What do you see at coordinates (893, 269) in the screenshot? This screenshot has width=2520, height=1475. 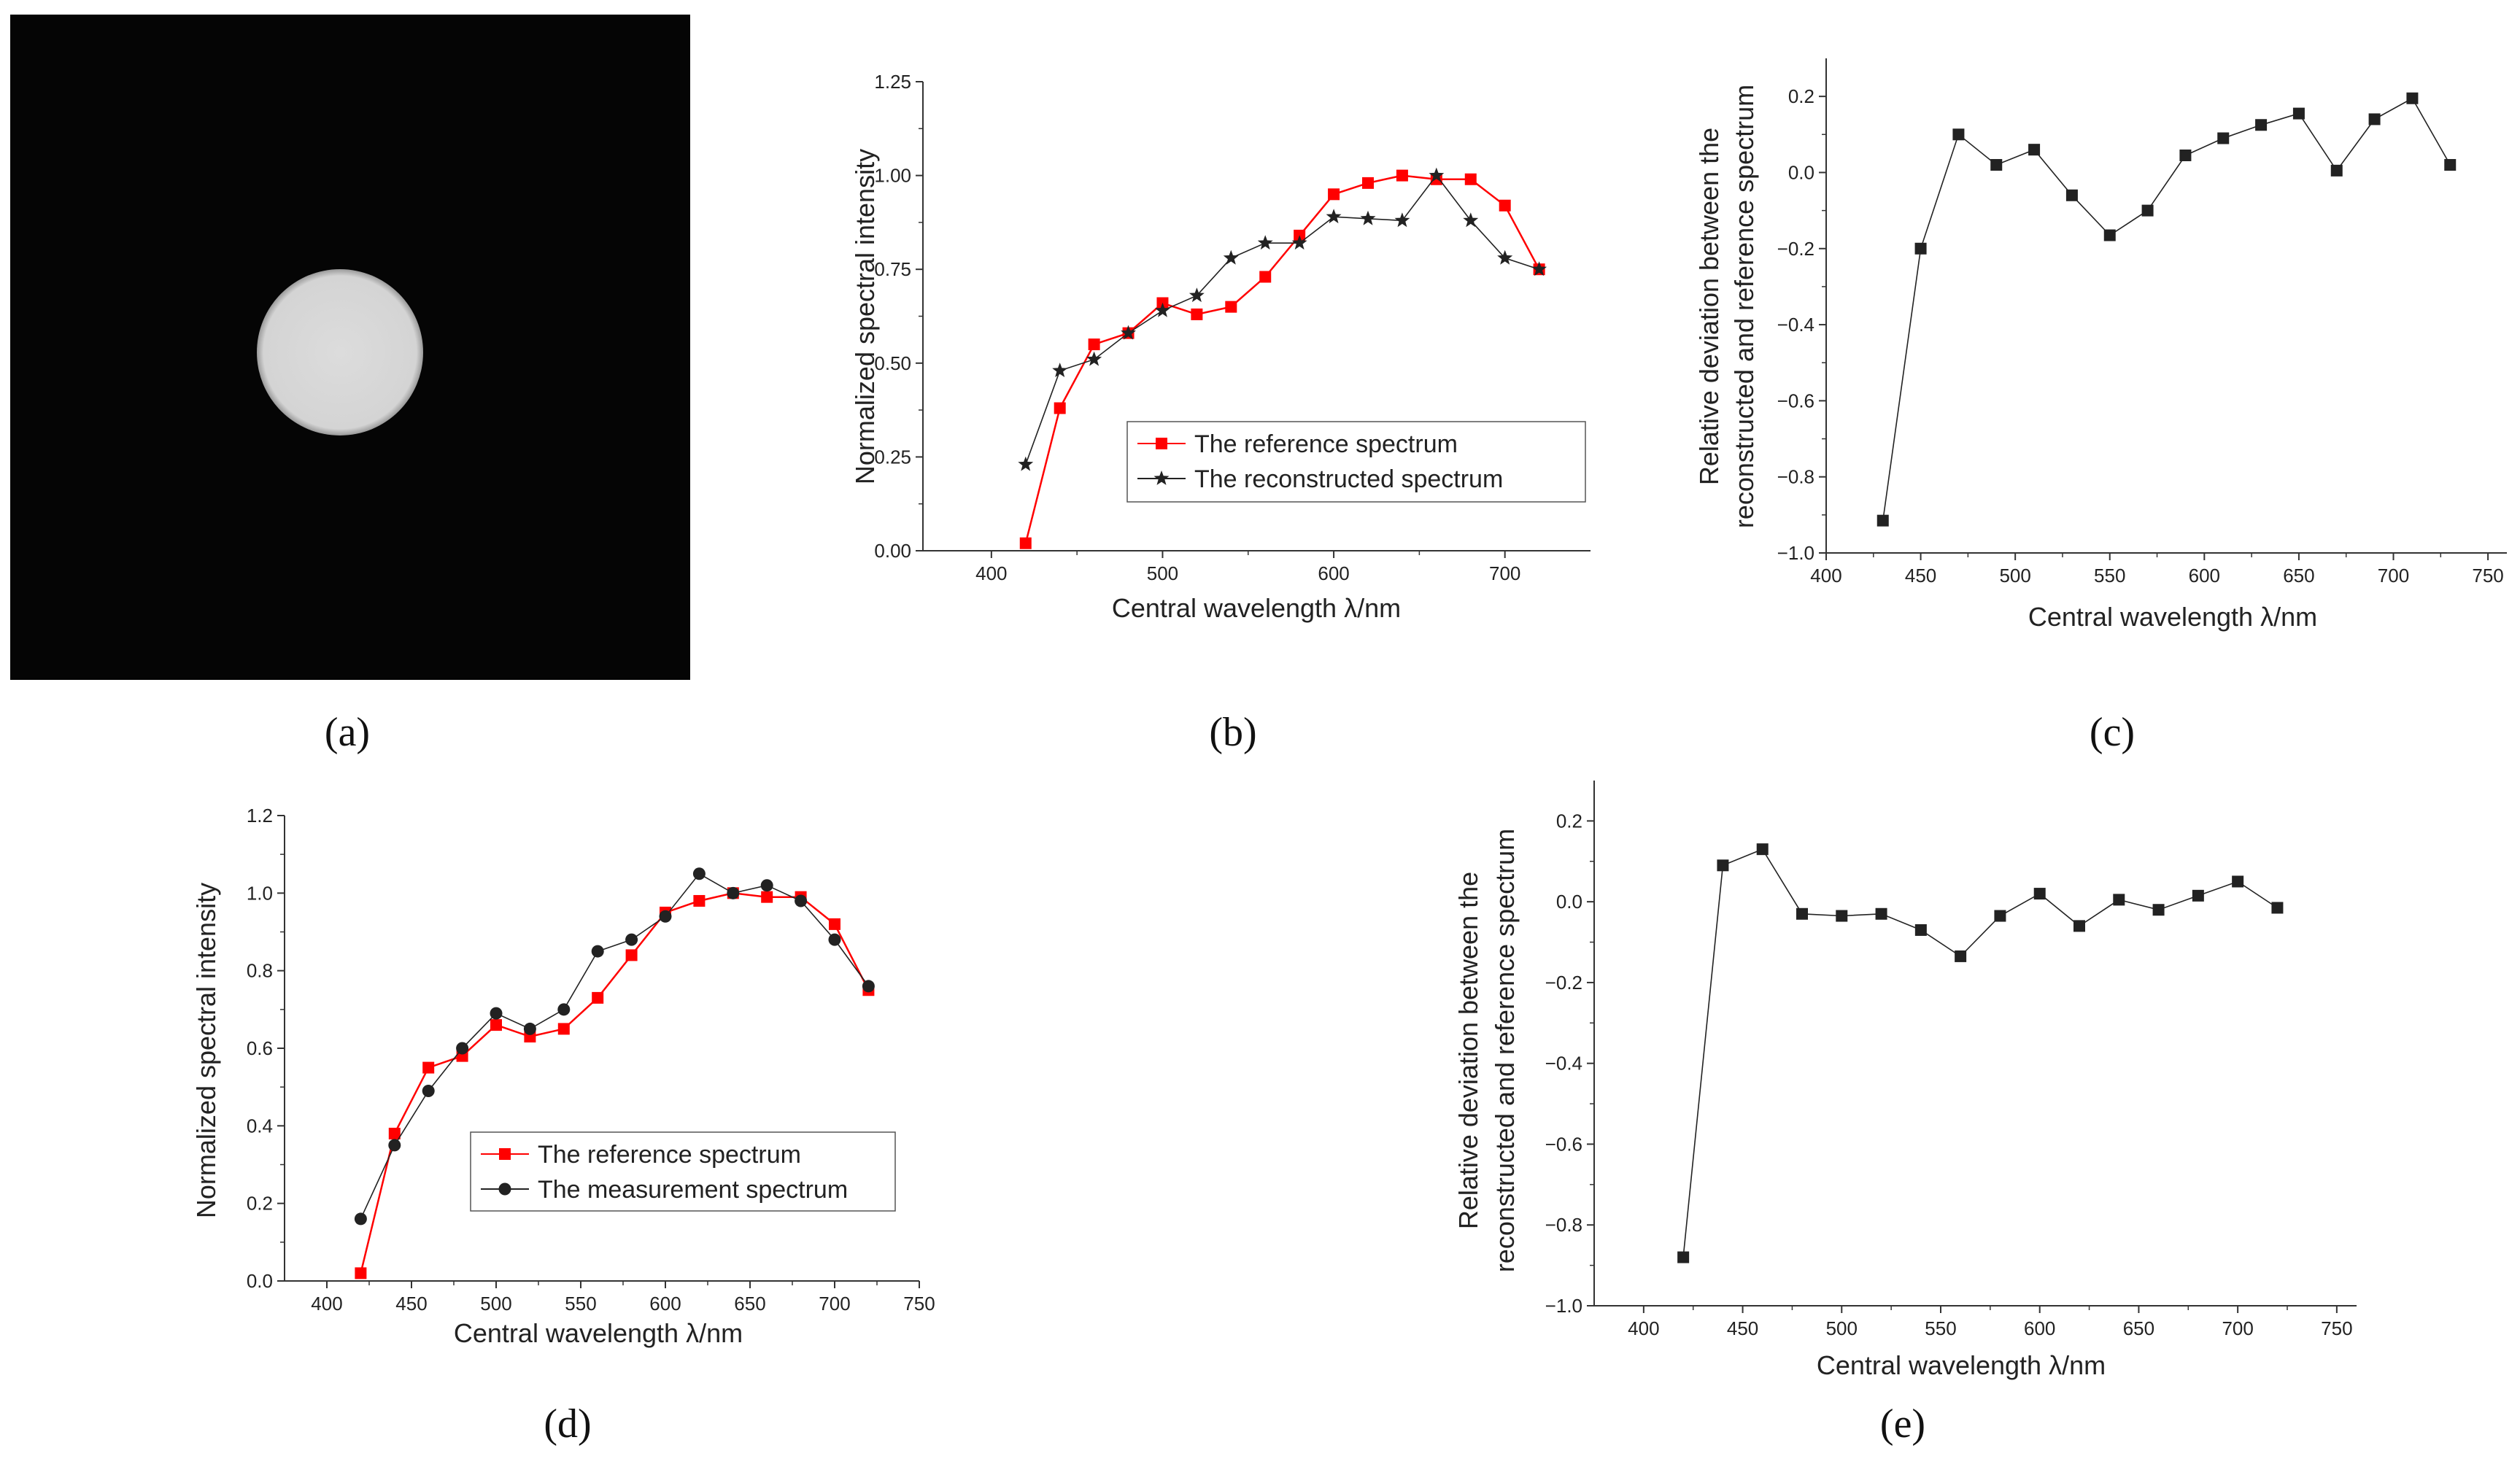 I see `y-tick-label: 0.75` at bounding box center [893, 269].